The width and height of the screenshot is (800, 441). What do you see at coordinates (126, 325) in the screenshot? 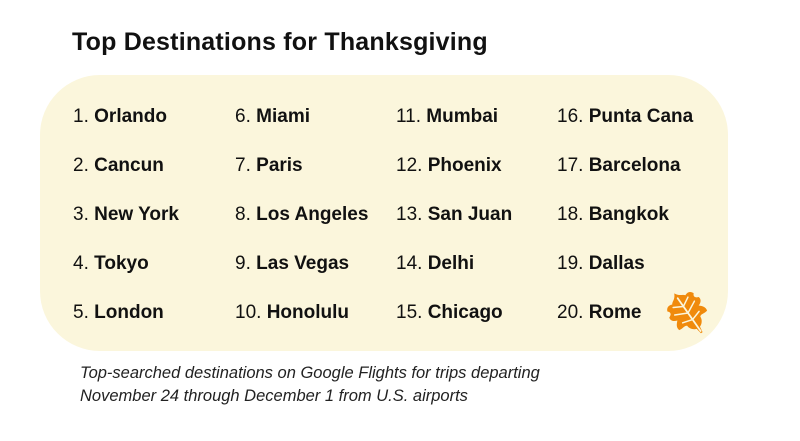
I see `list-item: 5. London` at bounding box center [126, 325].